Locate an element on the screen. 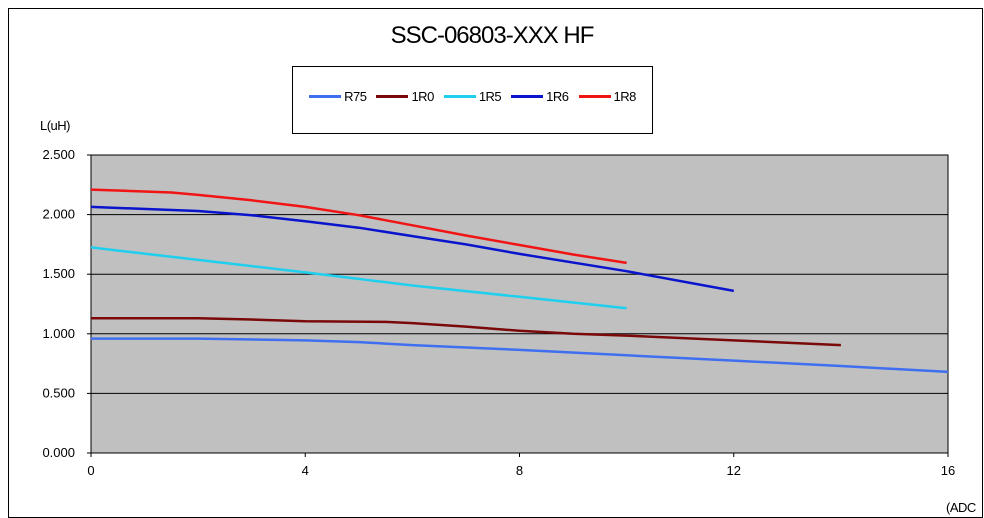 This screenshot has width=984, height=518. legend-item-1r6: 1R6 is located at coordinates (540, 96).